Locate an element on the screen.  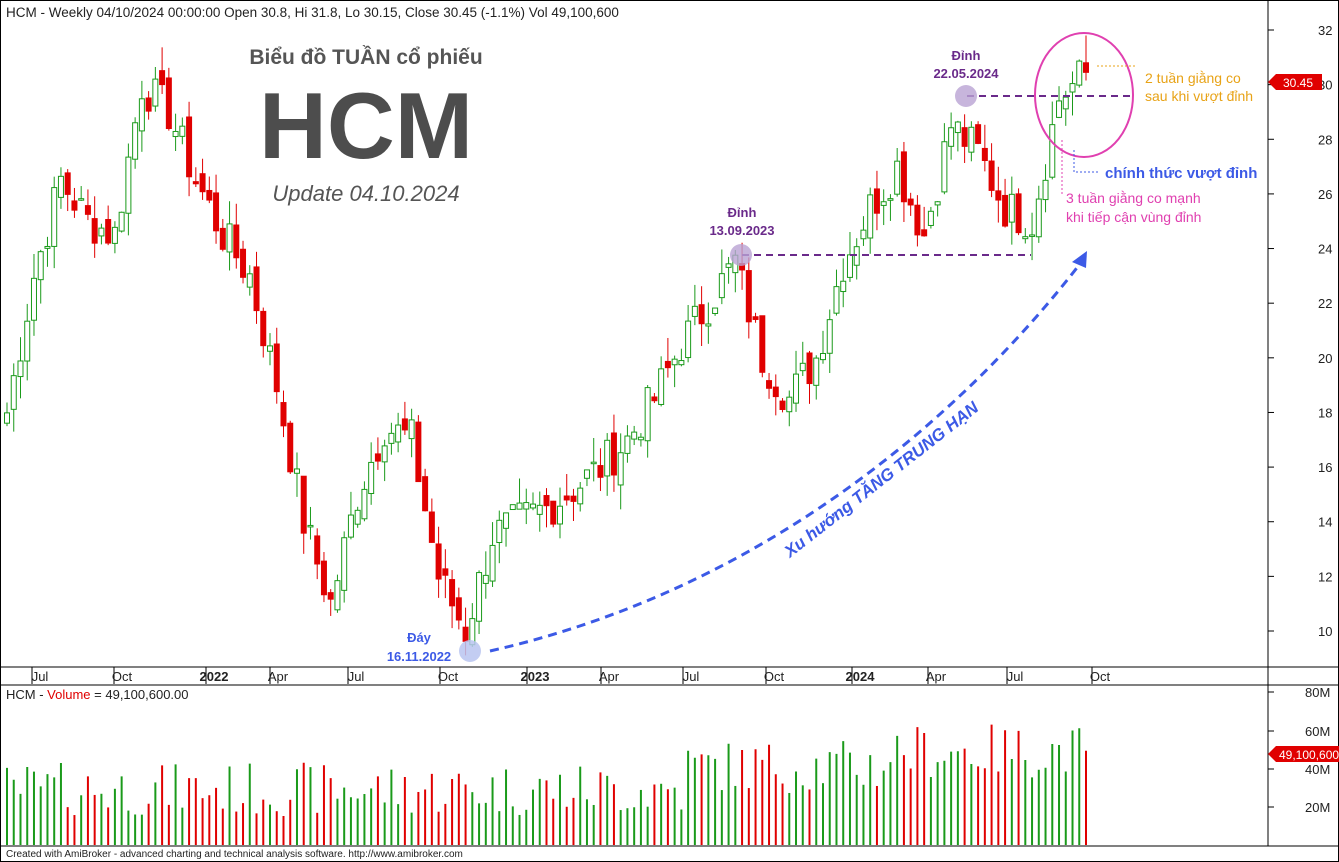
volume-tick-label: 20M is located at coordinates (1317, 807).